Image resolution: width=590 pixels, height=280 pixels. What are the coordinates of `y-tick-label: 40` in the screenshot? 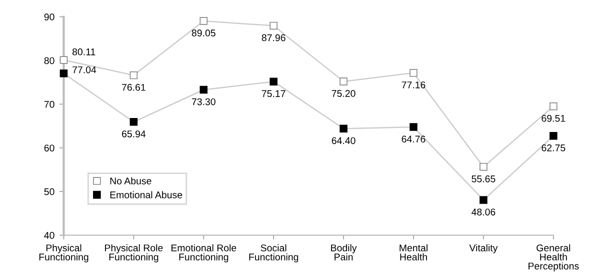 It's located at (49, 235).